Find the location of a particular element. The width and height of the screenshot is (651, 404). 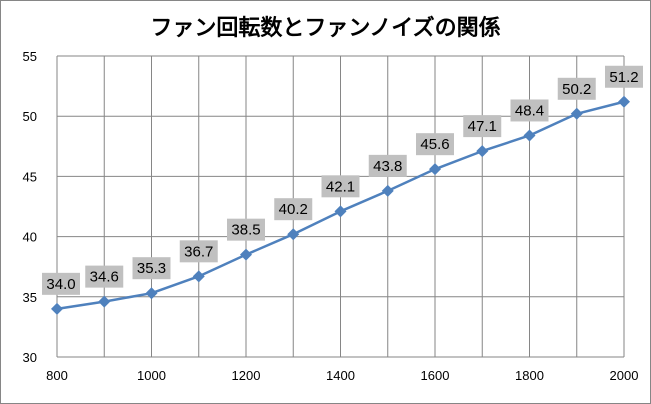

x-tick-label: 1600 is located at coordinates (435, 375).